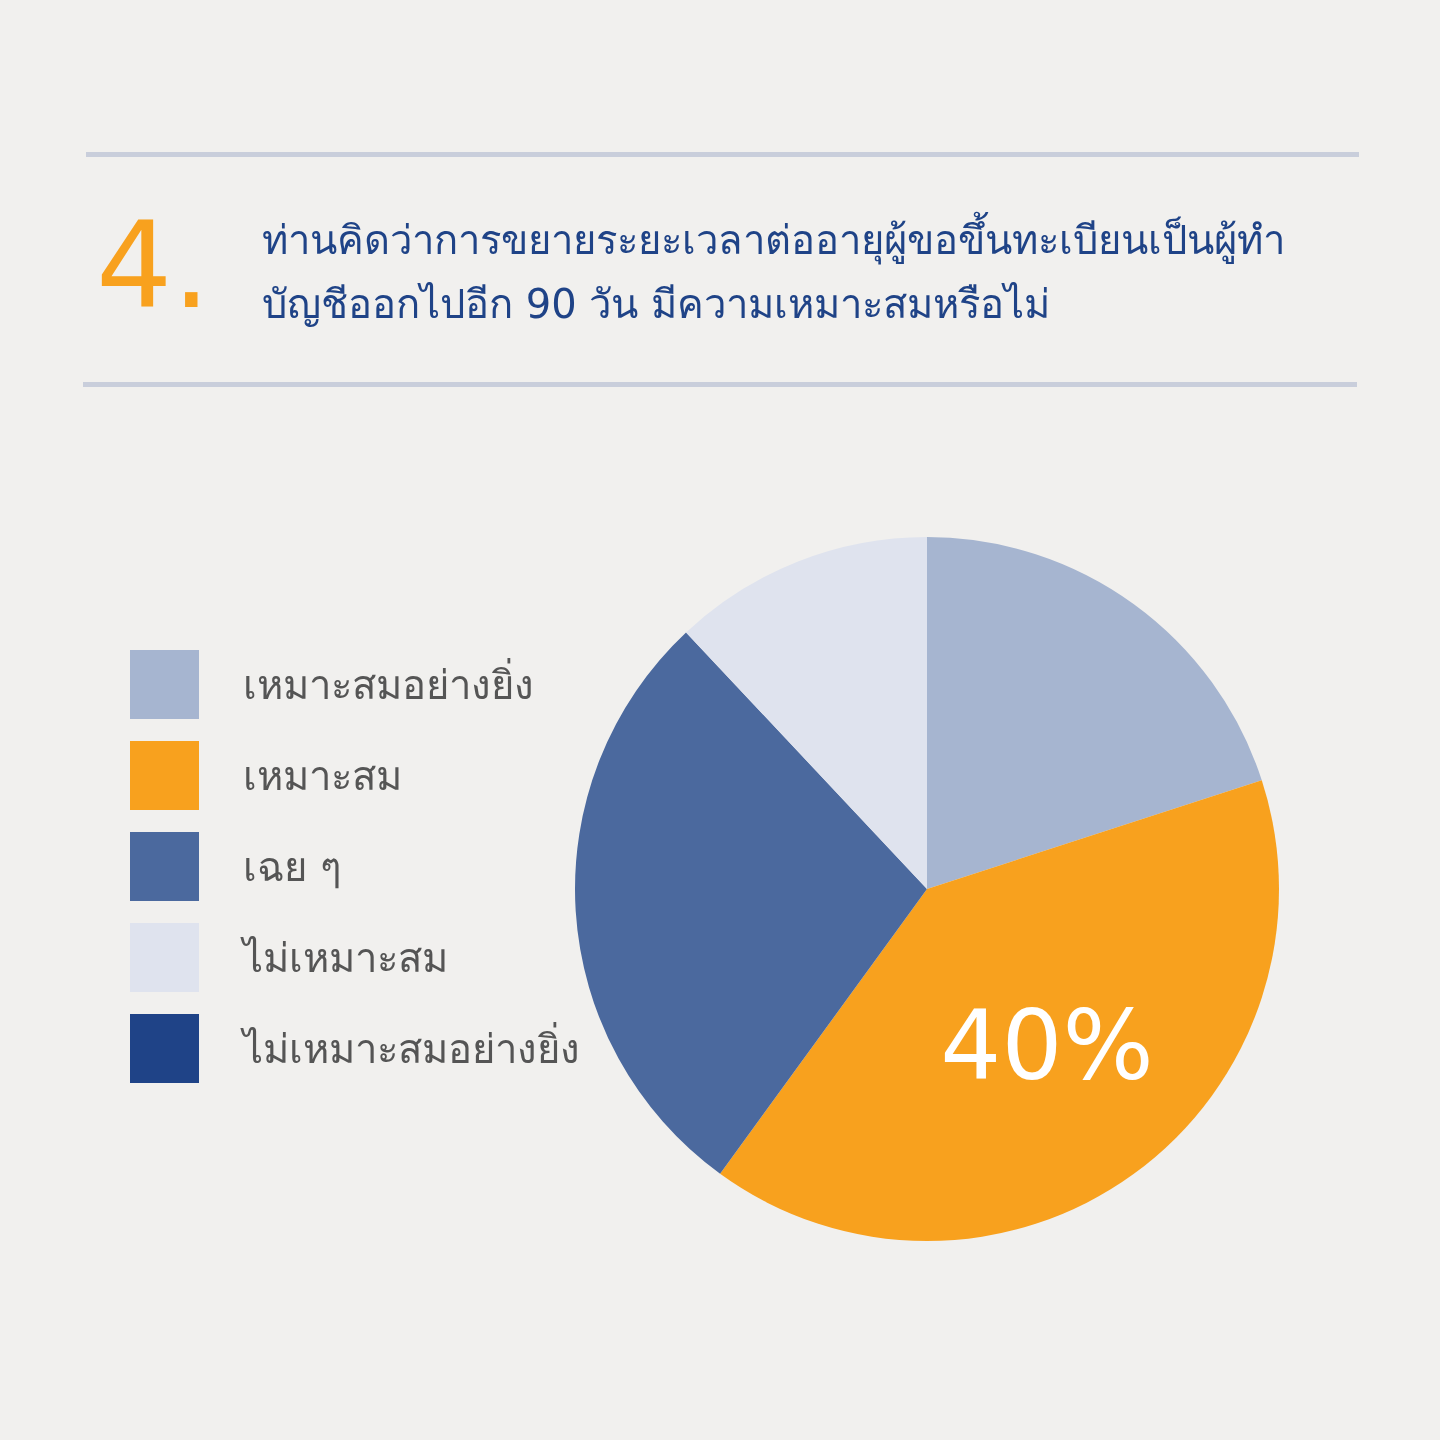 The width and height of the screenshot is (1440, 1440). I want to click on legend-label: เหมาะสมอย่างยิ่ง, so click(388, 683).